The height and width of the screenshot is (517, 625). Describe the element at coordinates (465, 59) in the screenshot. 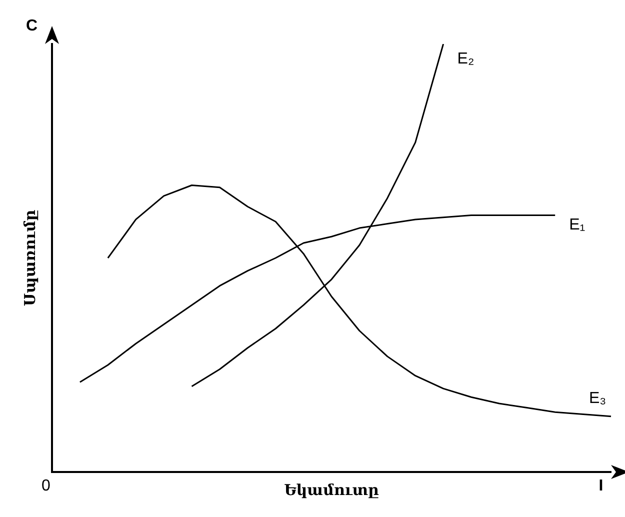

I see `series-label: E₂` at that location.